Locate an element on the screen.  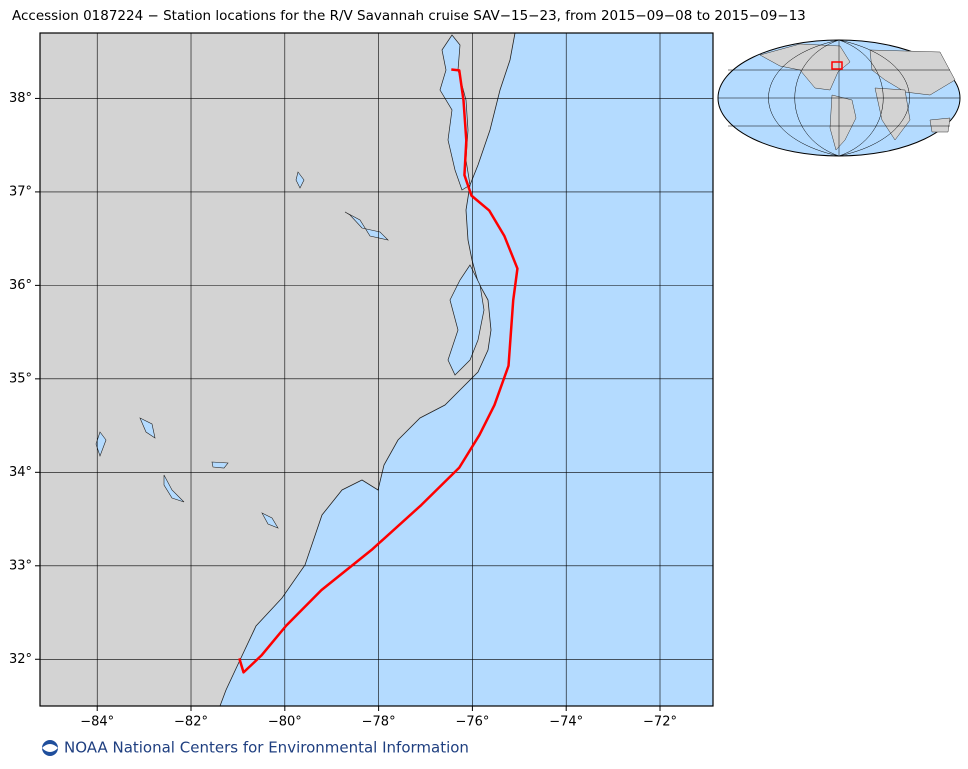
x-tick-label: −84° is located at coordinates (97, 722).